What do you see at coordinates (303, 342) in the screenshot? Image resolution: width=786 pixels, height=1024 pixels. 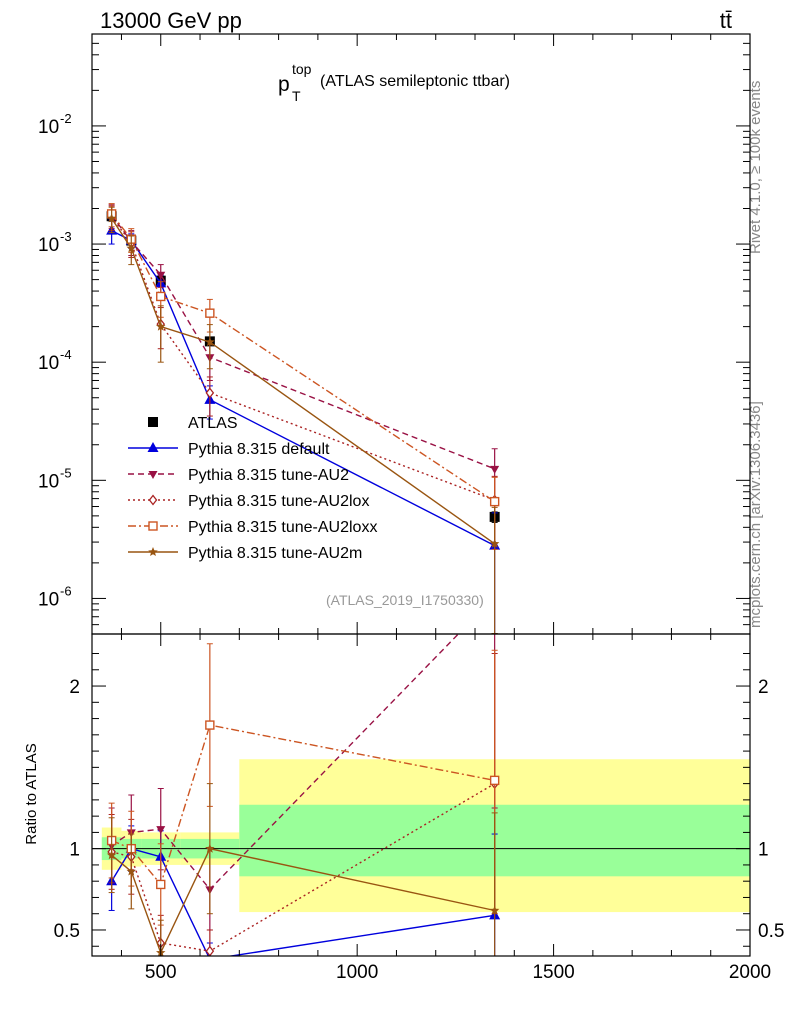 I see `series-line-AU2` at bounding box center [303, 342].